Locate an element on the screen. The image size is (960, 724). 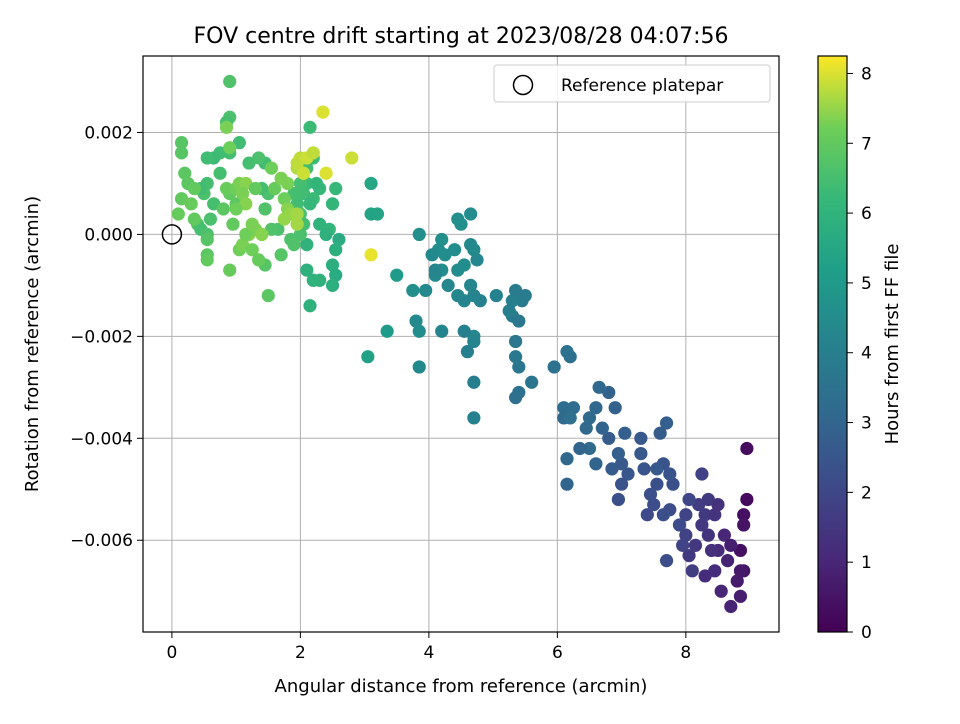
colorbar-ticks: 0 1 2 3 4 5 6 7 8 is located at coordinates (859, 353).